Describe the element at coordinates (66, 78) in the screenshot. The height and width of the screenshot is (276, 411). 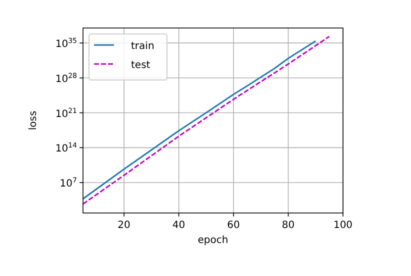
I see `y-tick-label: 10$^{28}$` at that location.